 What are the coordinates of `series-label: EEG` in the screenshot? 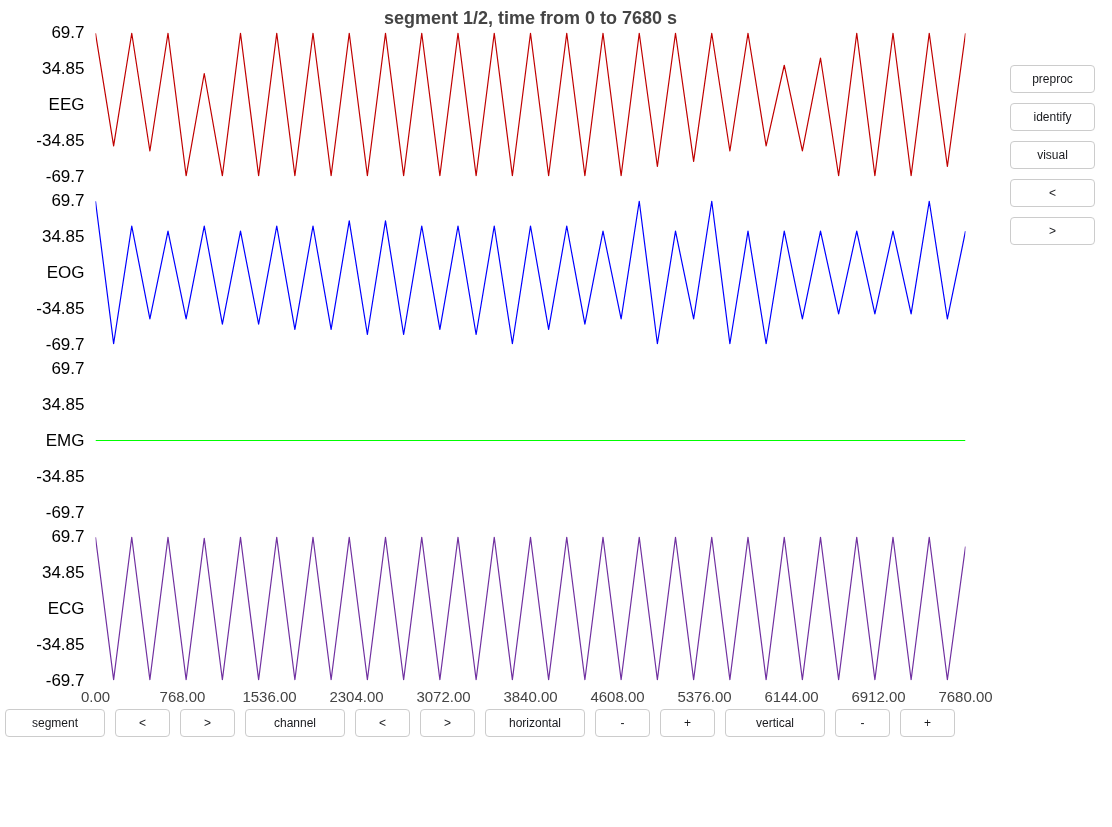 It's located at (66, 104).